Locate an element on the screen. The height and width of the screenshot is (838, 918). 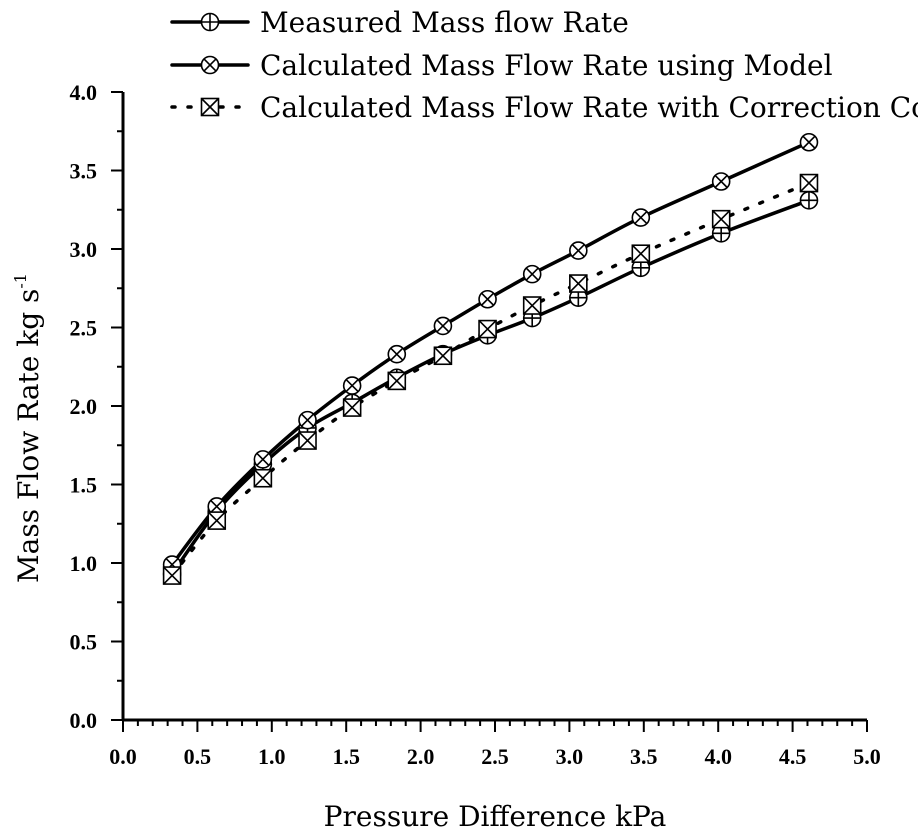
x-tick-label: 0.0 is located at coordinates (123, 756).